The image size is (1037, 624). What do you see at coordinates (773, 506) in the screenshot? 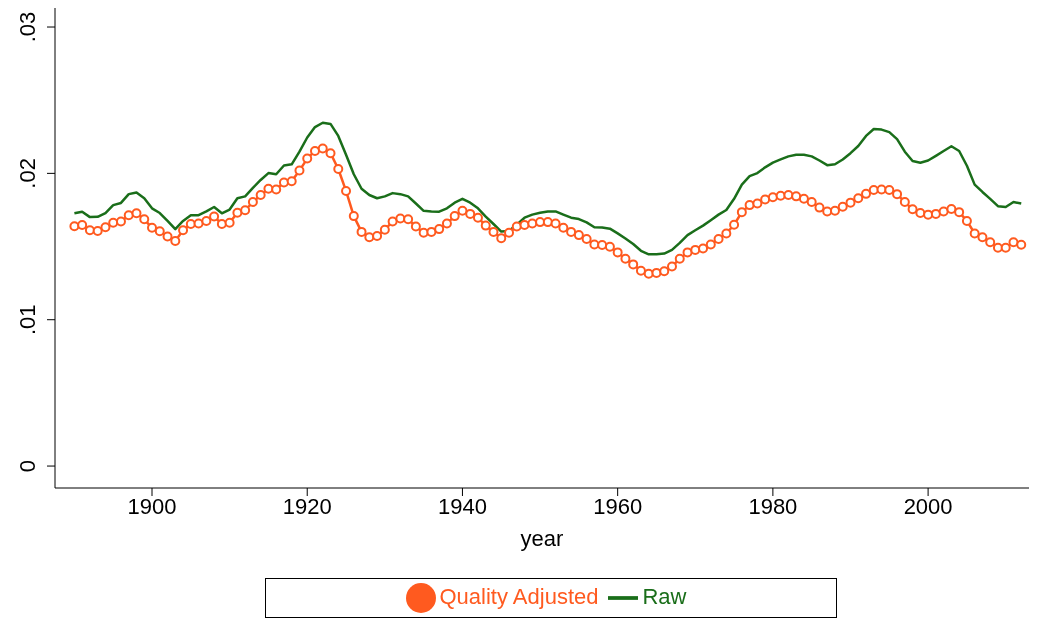
I see `x-tick-label: 1980` at bounding box center [773, 506].